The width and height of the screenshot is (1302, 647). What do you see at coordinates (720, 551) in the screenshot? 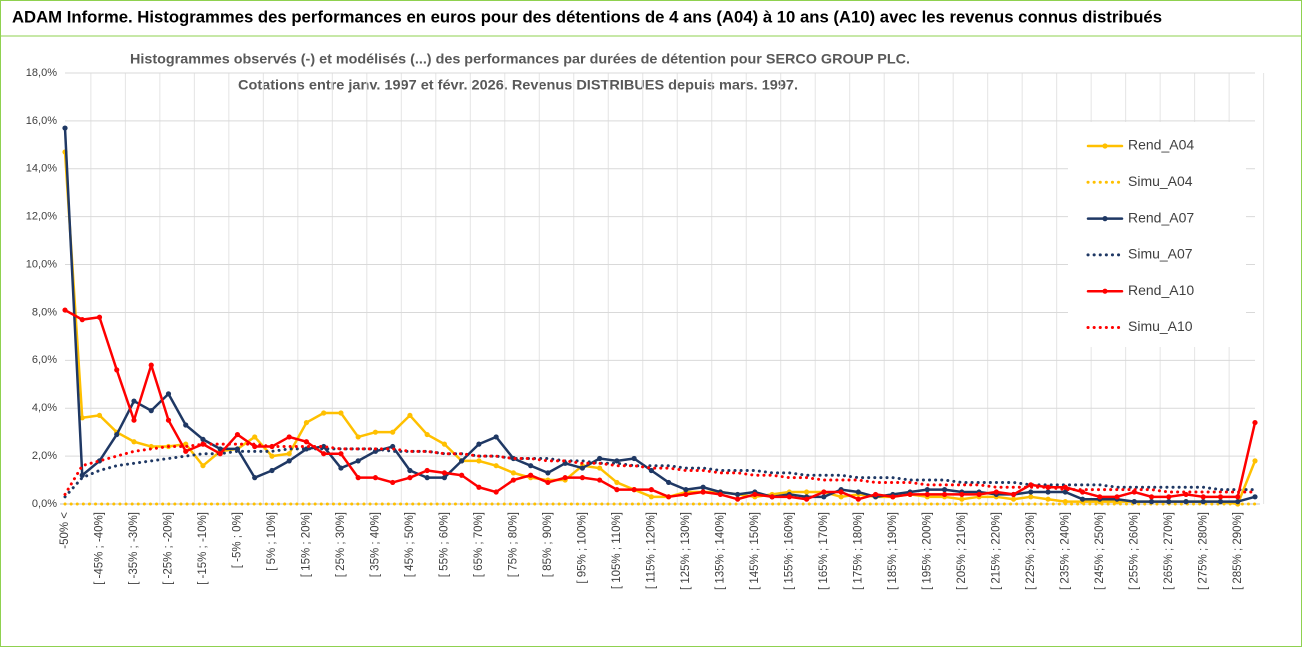
I see `x-tick-label: [ 135% ; 140%]` at bounding box center [720, 551].